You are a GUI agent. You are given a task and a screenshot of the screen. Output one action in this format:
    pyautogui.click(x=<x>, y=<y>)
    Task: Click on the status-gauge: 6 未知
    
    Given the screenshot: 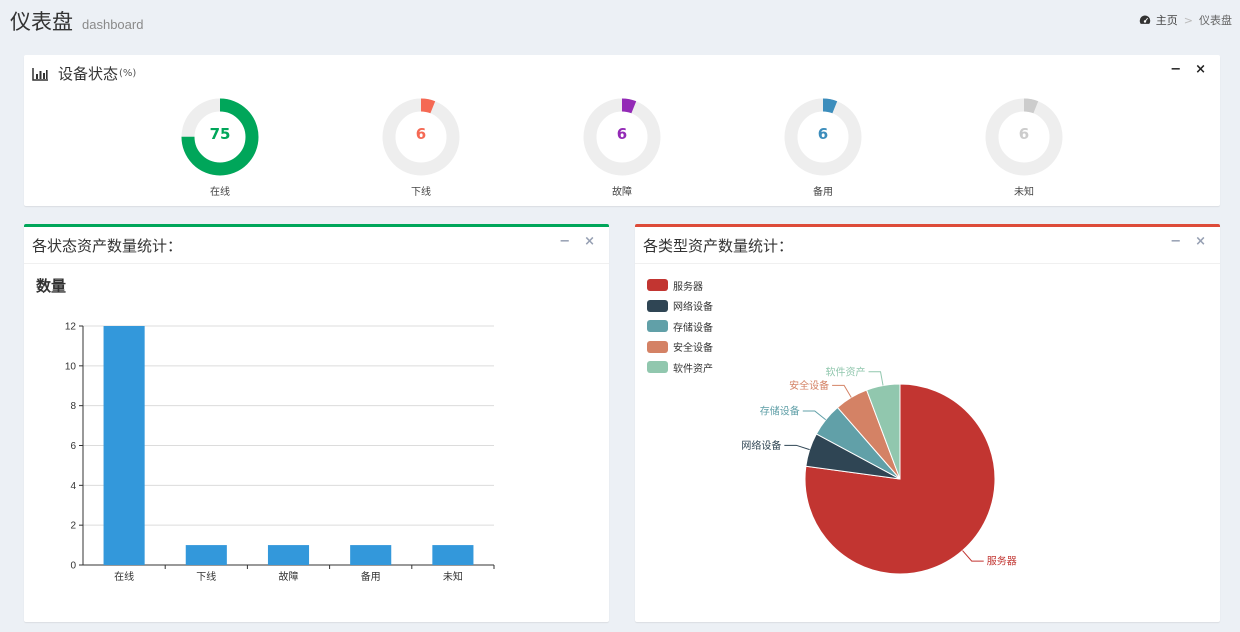 What is the action you would take?
    pyautogui.click(x=1024, y=147)
    